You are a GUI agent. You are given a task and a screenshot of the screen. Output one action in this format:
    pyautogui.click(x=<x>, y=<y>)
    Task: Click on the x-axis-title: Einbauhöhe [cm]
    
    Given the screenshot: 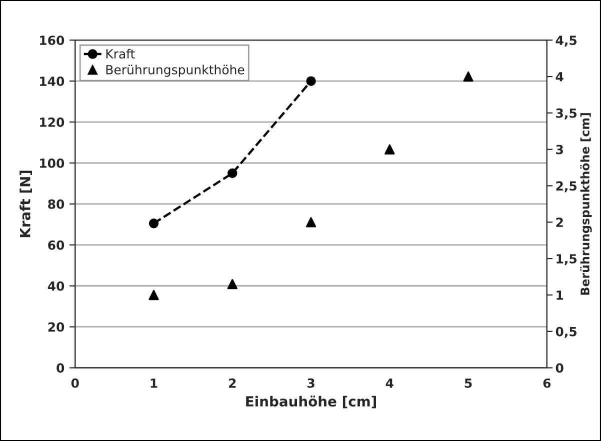 What is the action you would take?
    pyautogui.click(x=311, y=402)
    